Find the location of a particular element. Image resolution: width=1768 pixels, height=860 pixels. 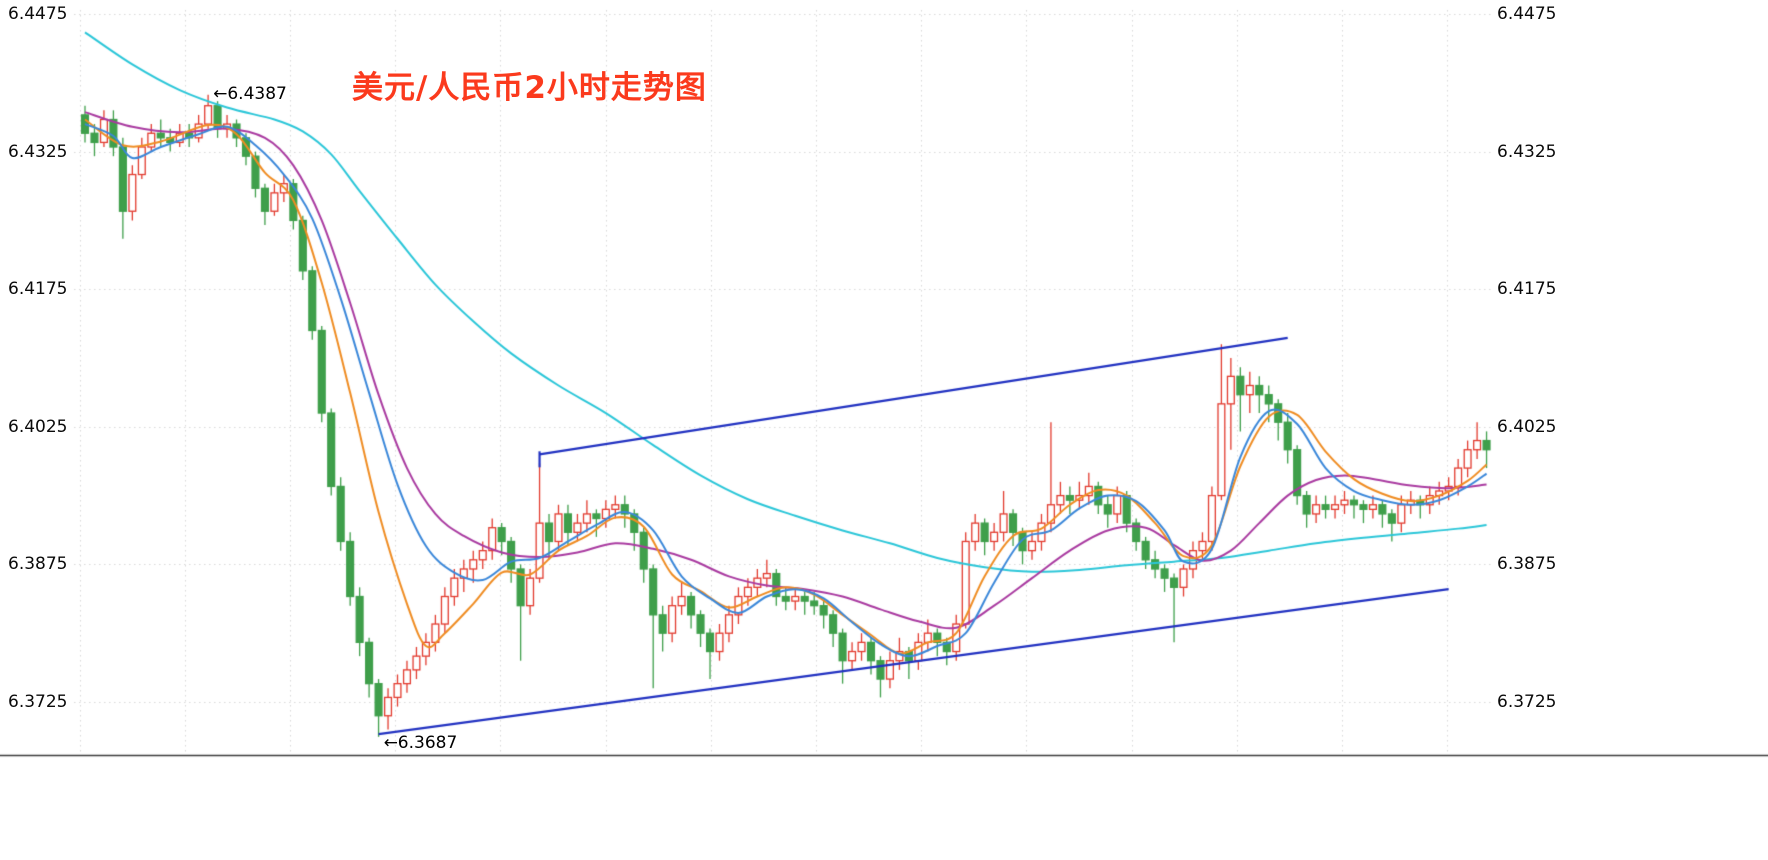

low-price-annotation: ←6.3687 is located at coordinates (420, 742).